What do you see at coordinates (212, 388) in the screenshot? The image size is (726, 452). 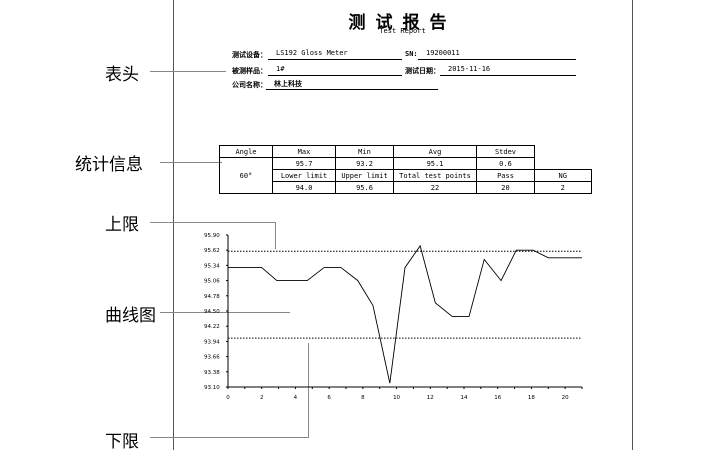 I see `y-tick-label: 93.10` at bounding box center [212, 388].